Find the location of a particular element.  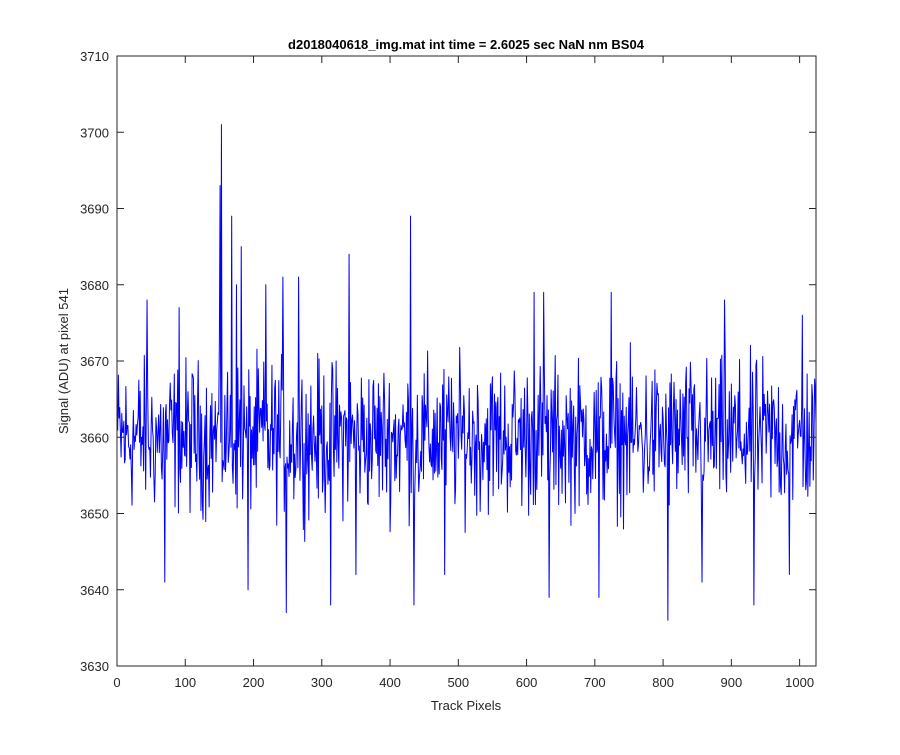

x-tick-label: 200 is located at coordinates (254, 682).